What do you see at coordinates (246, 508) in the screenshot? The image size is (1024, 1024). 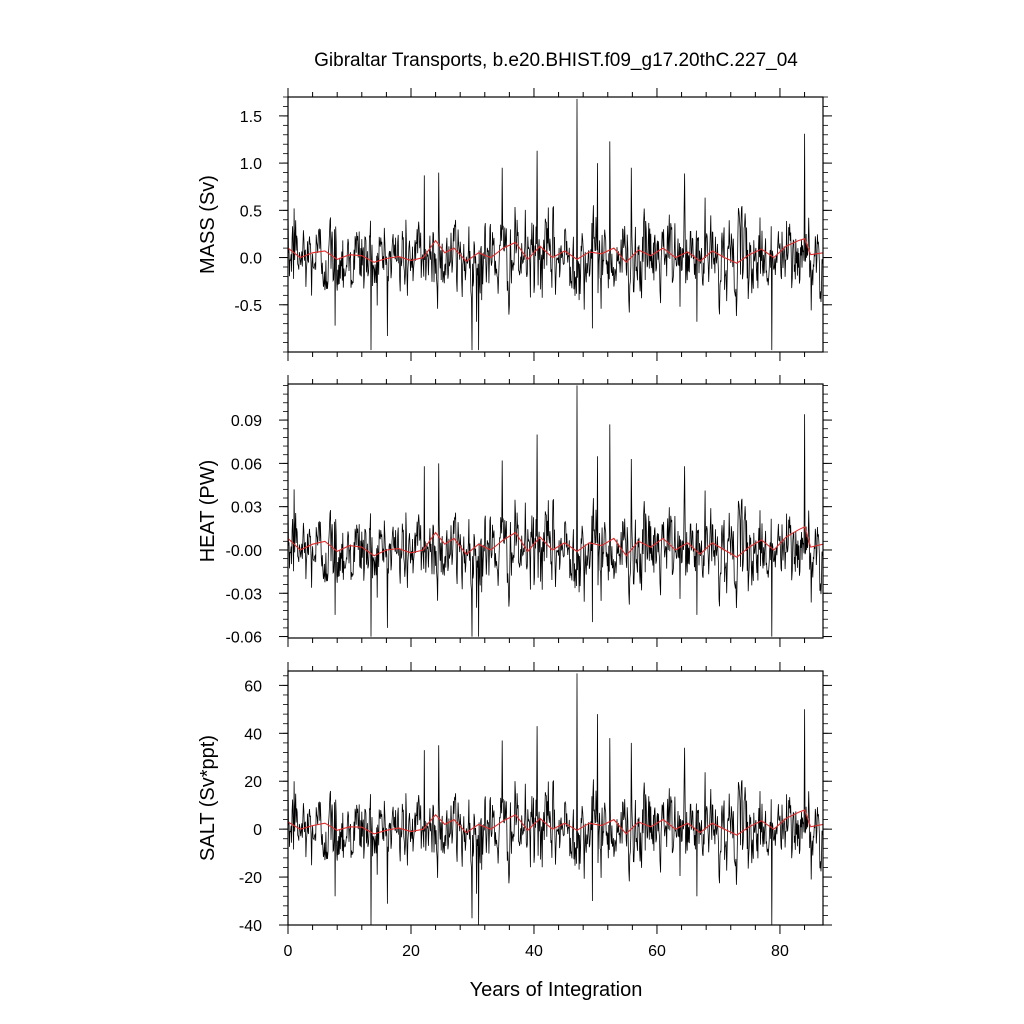 I see `y-tick-label: 0.03` at bounding box center [246, 508].